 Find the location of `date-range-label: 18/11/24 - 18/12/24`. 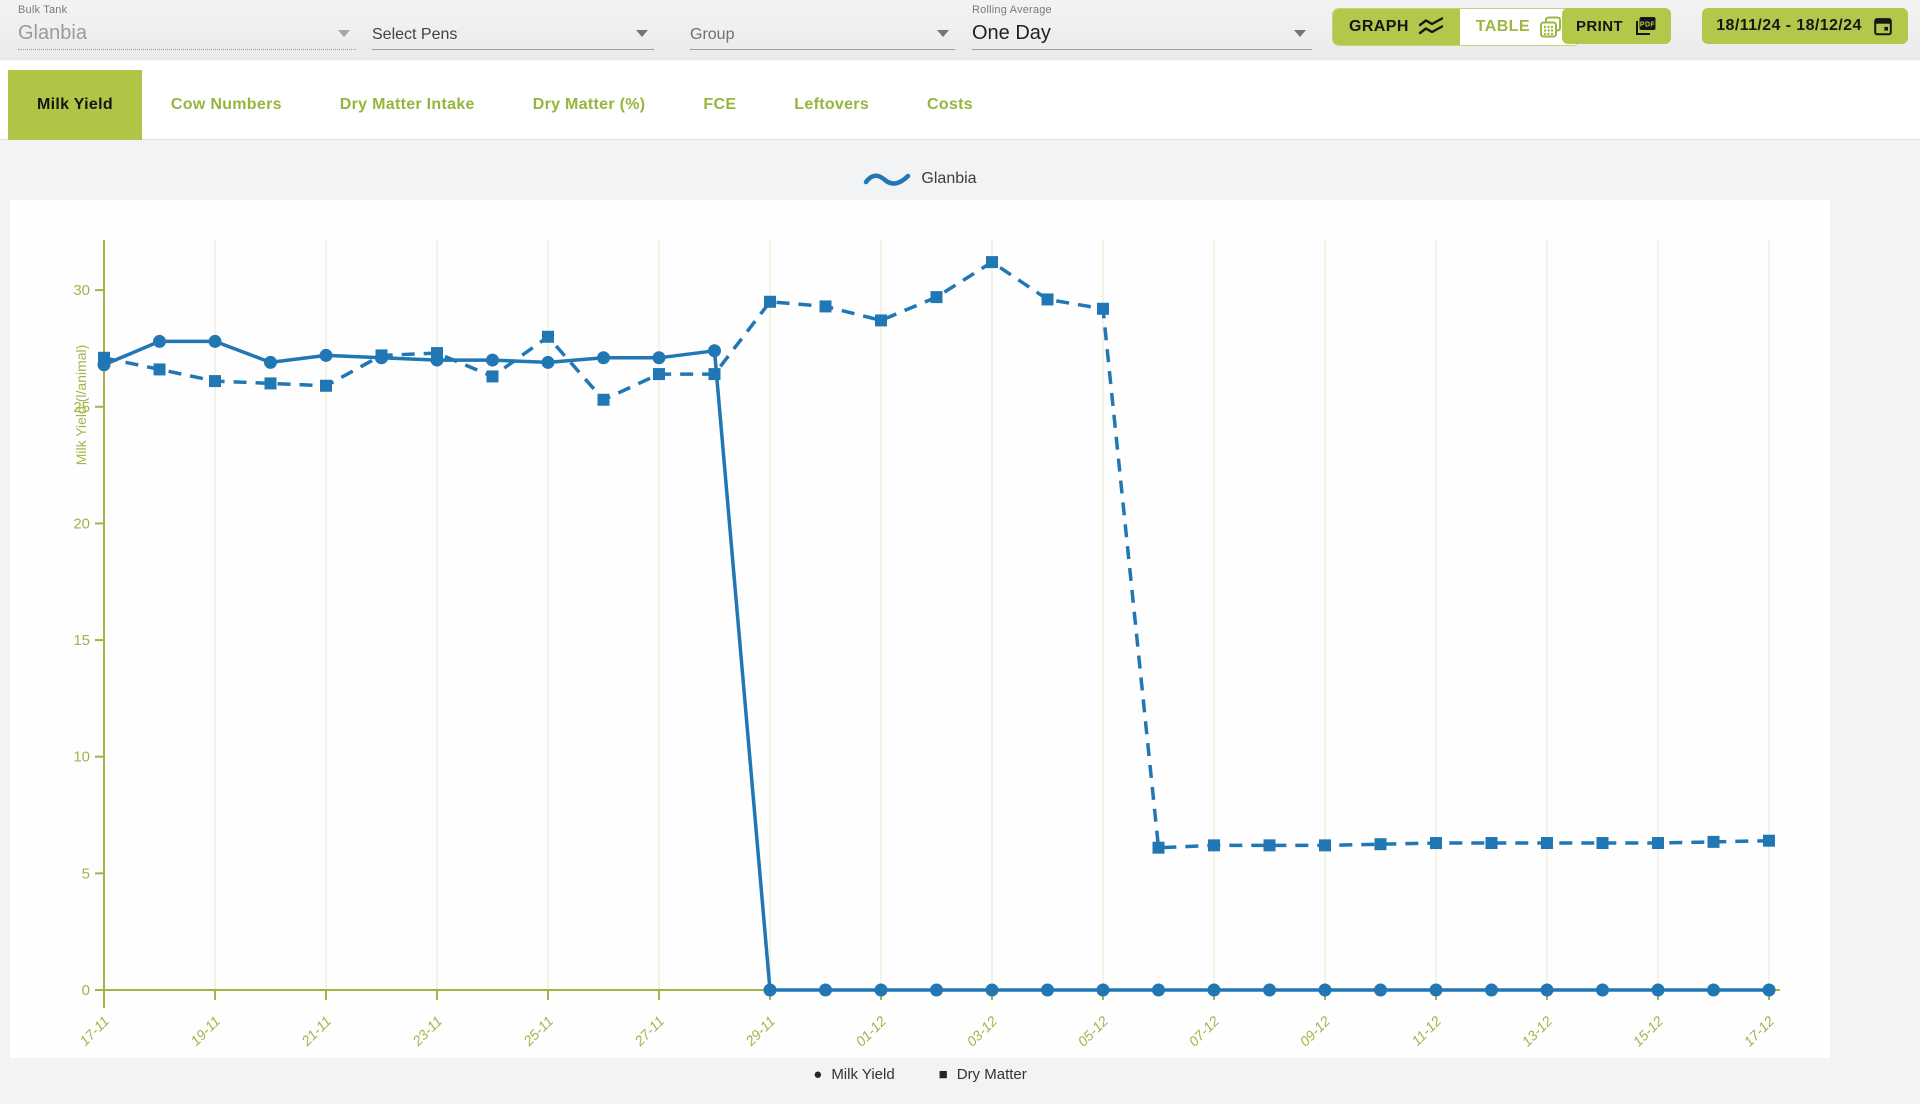

date-range-label: 18/11/24 - 18/12/24 is located at coordinates (1789, 25).